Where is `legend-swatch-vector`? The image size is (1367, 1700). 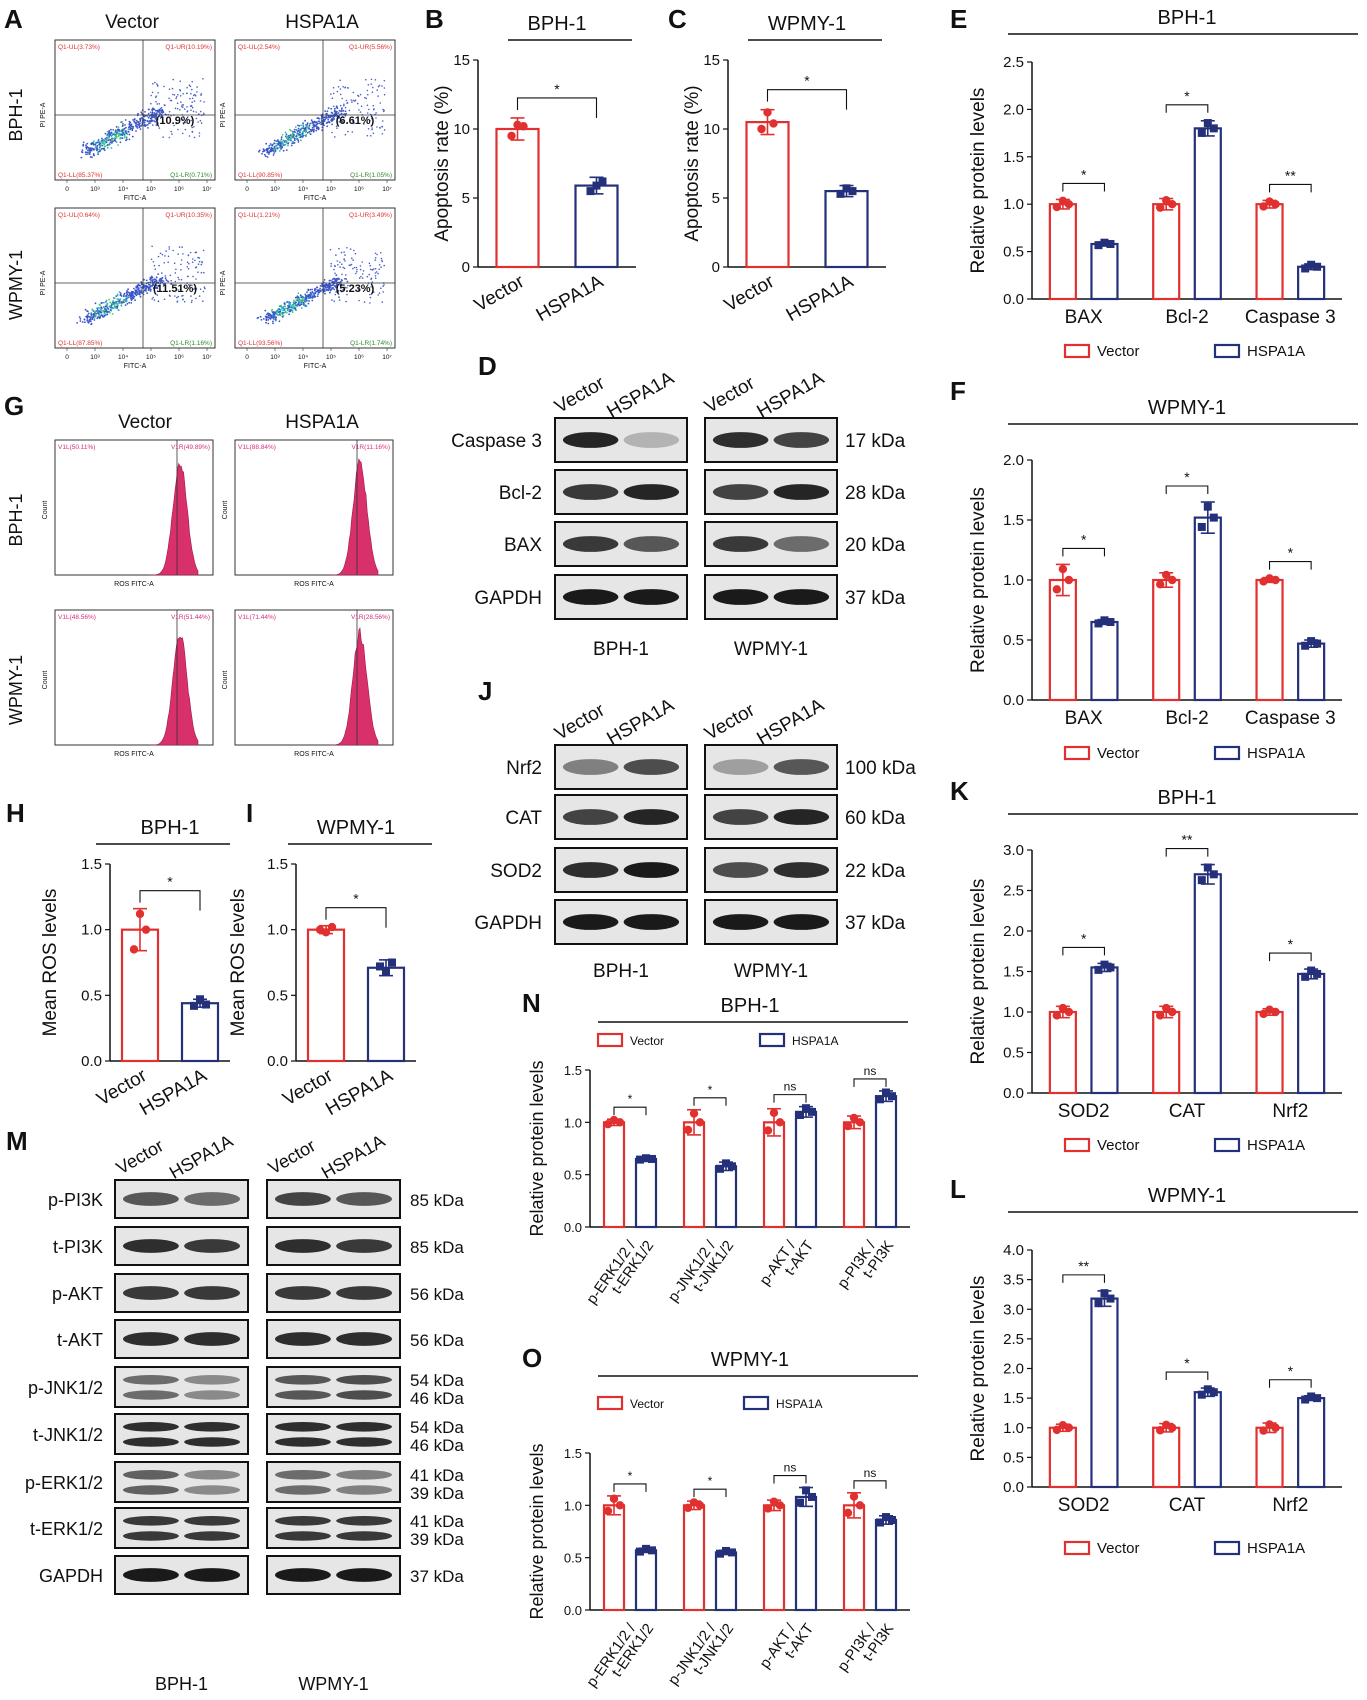
legend-swatch-vector is located at coordinates (1077, 1145).